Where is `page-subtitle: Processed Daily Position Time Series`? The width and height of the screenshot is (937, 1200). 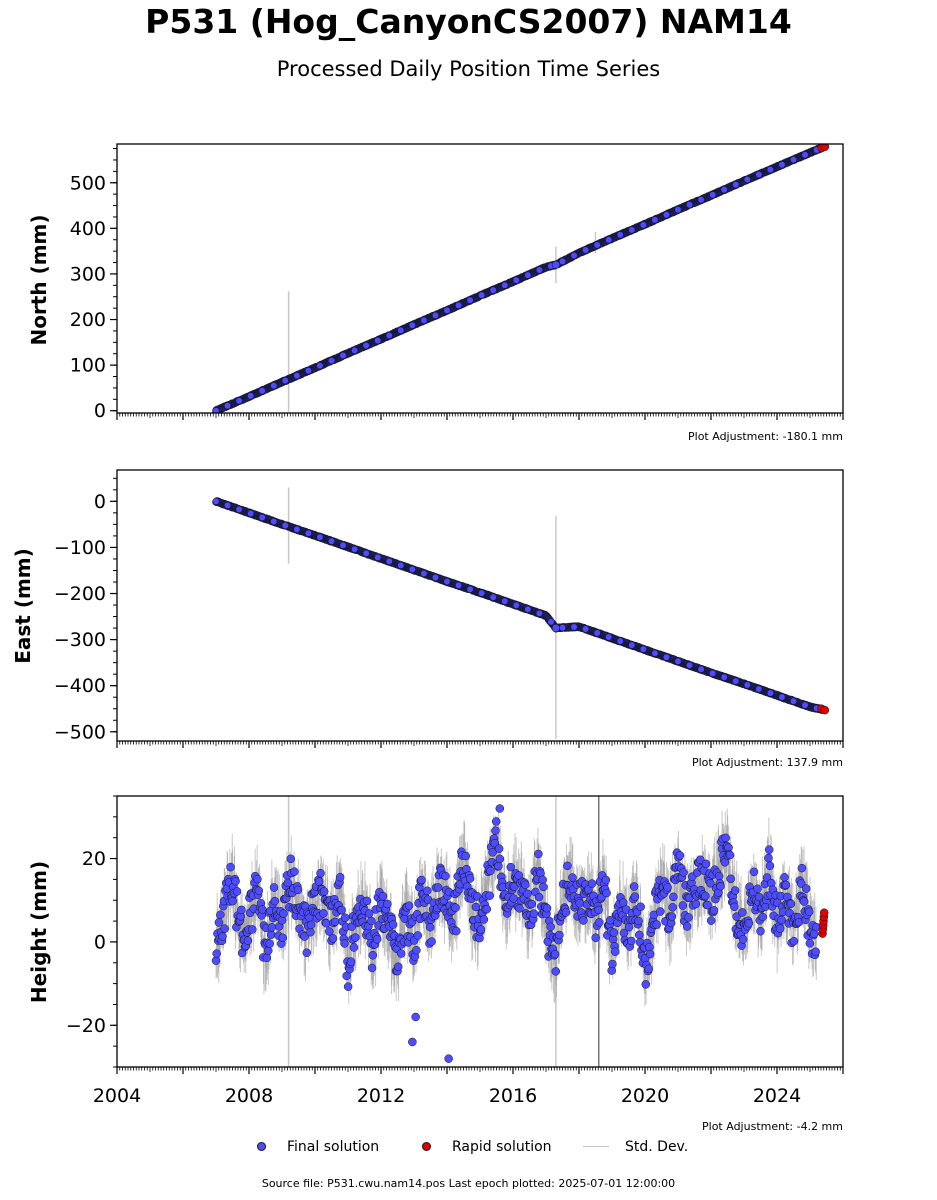
page-subtitle: Processed Daily Position Time Series is located at coordinates (468, 69).